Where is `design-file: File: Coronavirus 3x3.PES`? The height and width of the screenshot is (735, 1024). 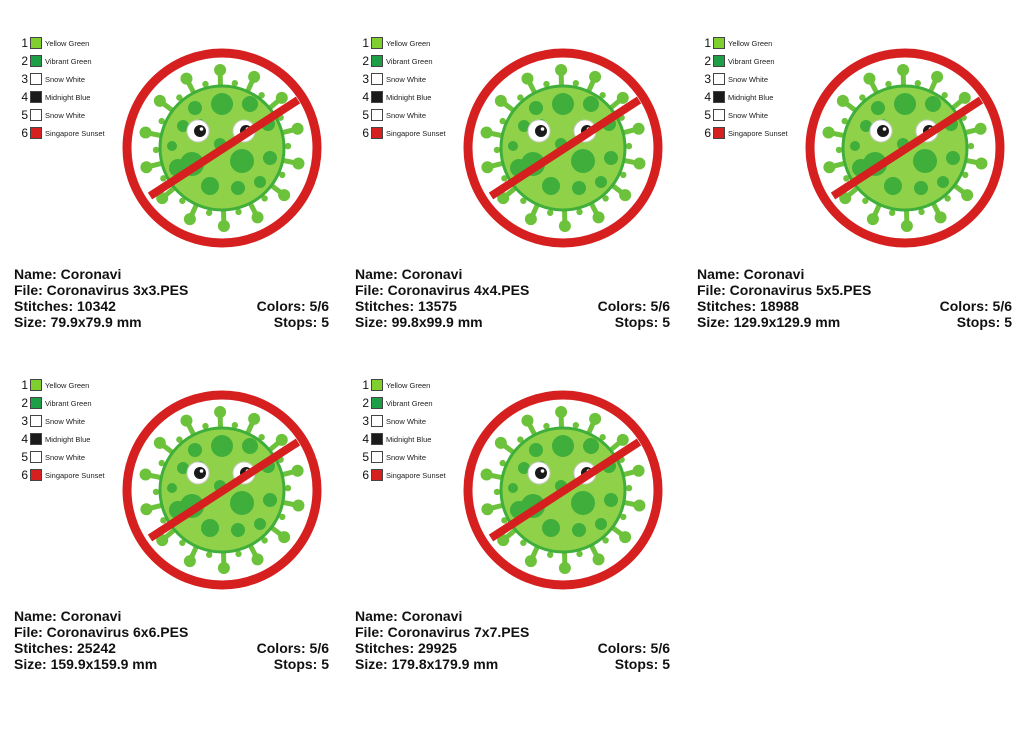
design-file: File: Coronavirus 3x3.PES is located at coordinates (101, 290).